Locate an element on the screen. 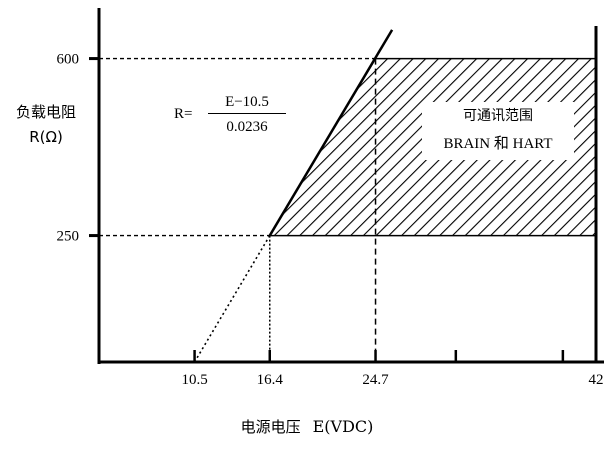 This screenshot has height=450, width=614. region-label-line-1: 可通讯范围 is located at coordinates (498, 116).